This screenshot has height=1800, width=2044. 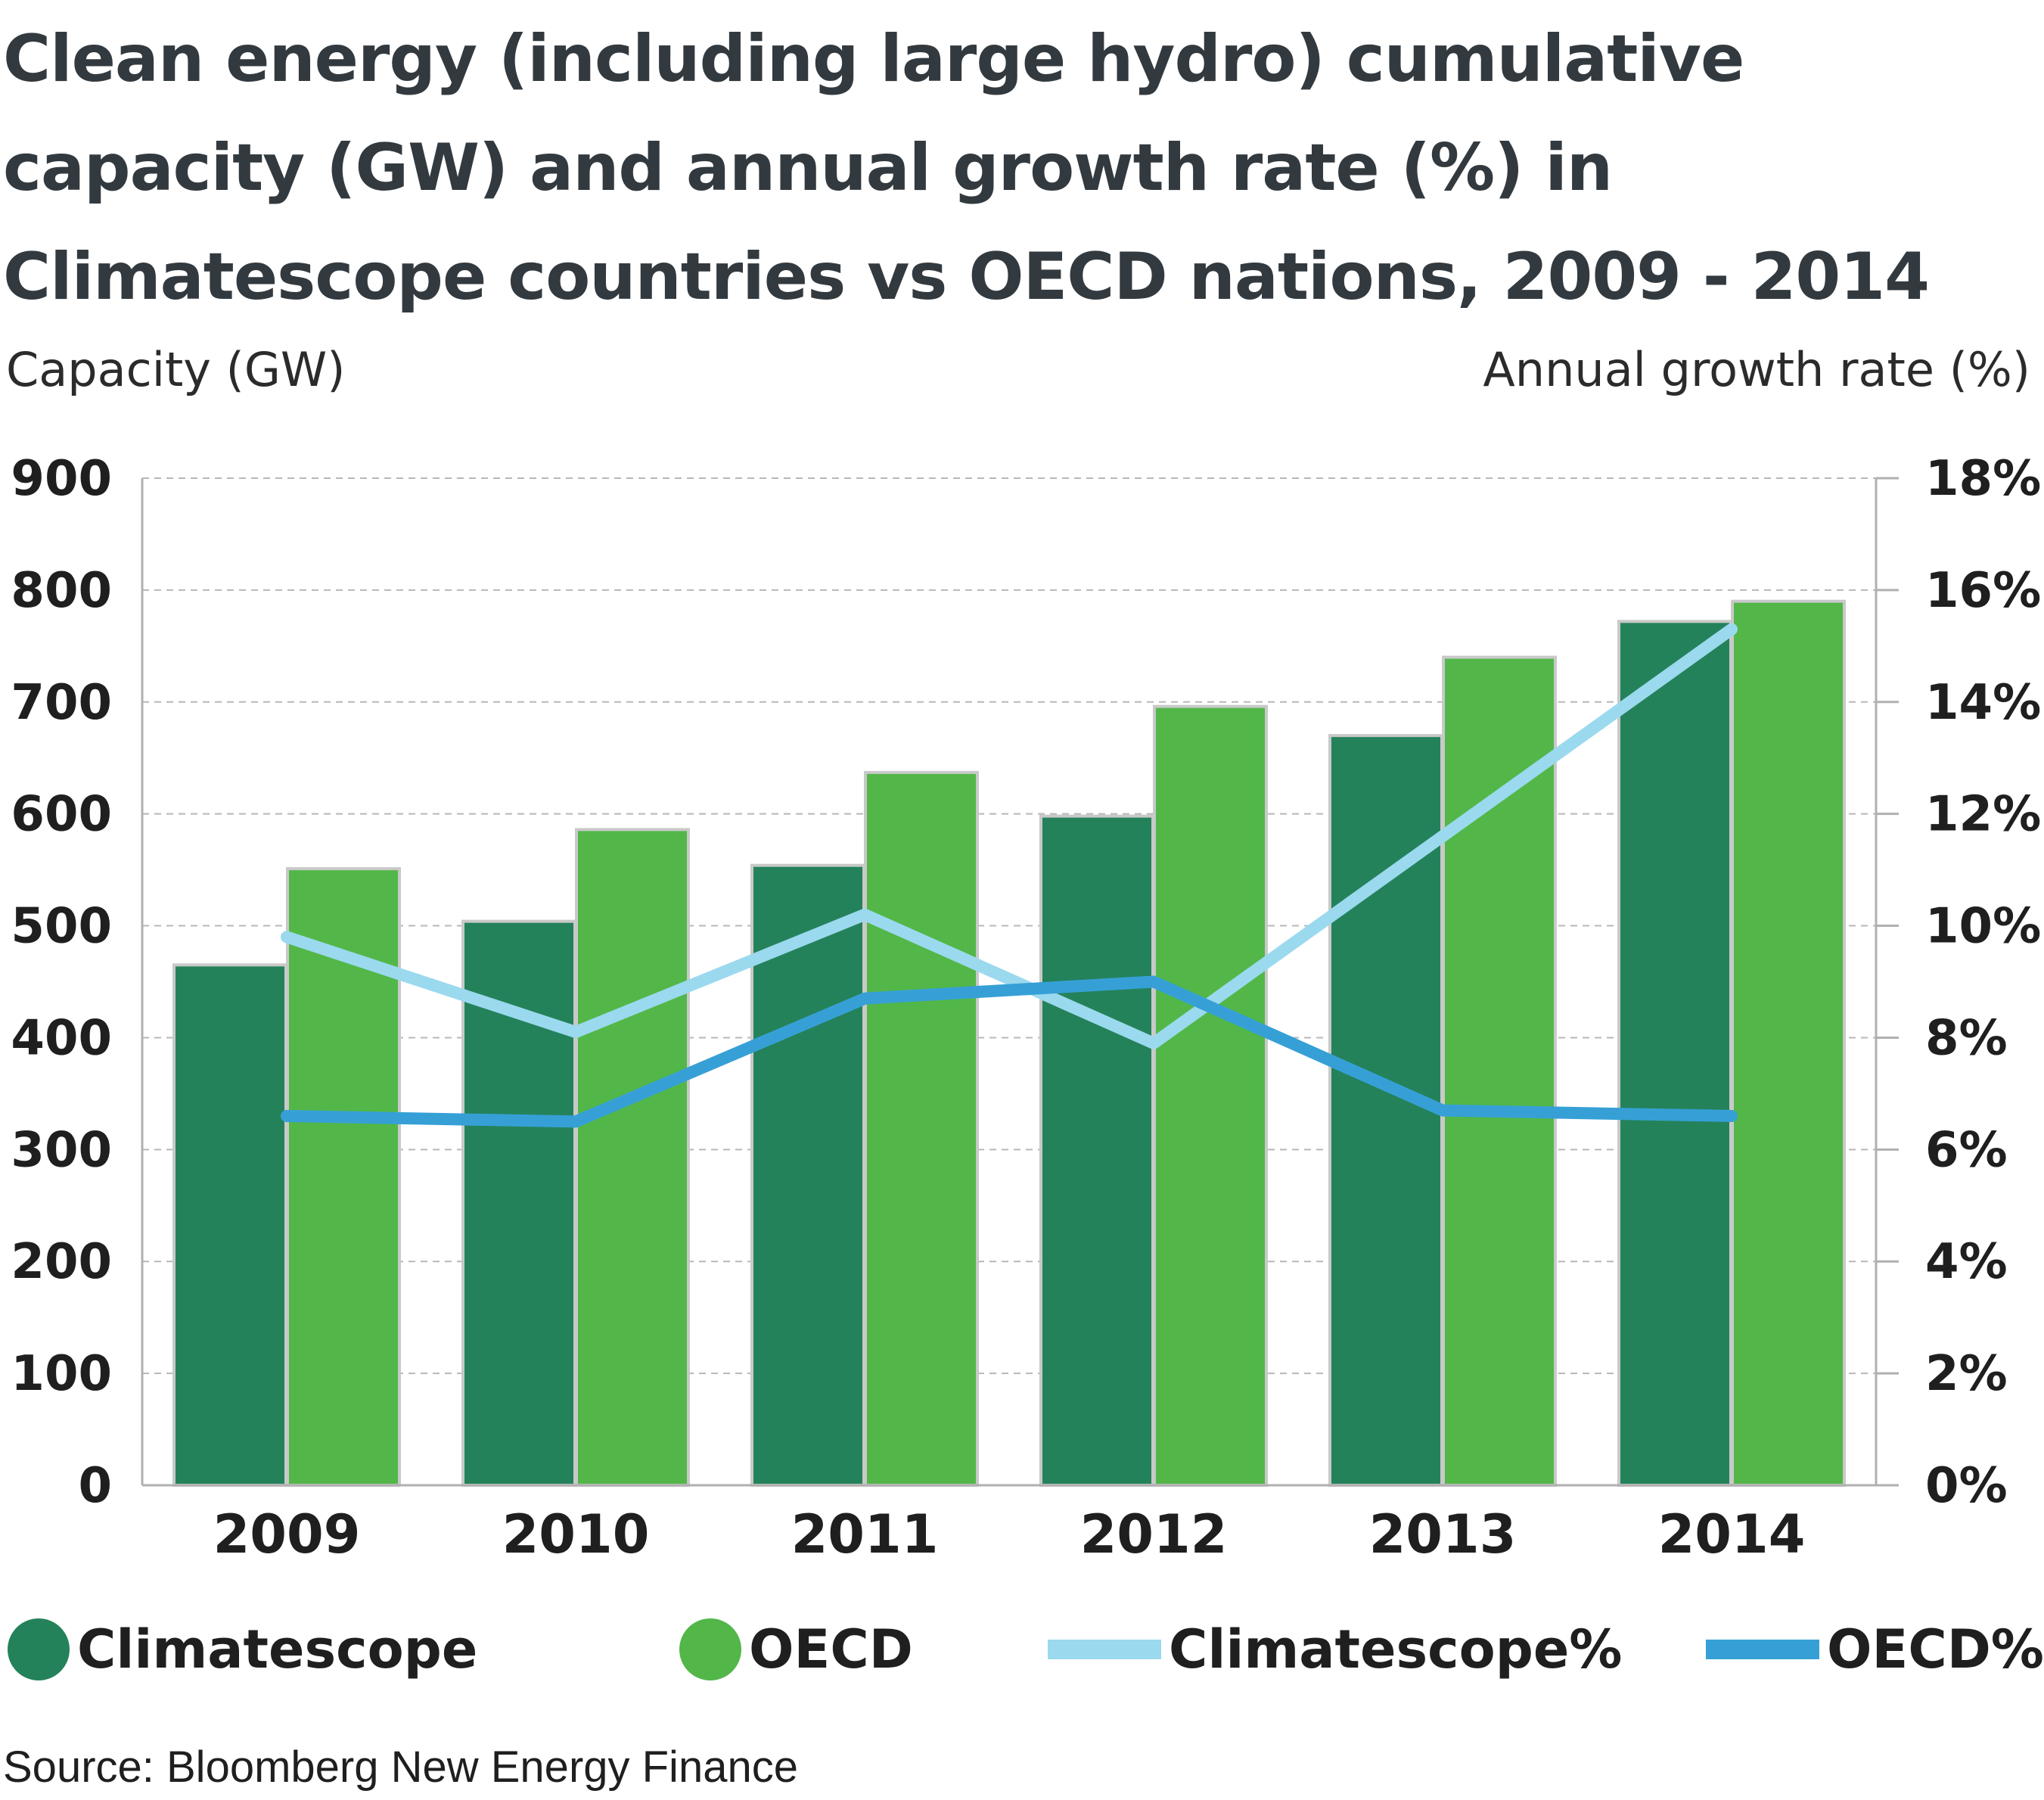 I want to click on y-tick-left: 400, so click(x=61, y=1038).